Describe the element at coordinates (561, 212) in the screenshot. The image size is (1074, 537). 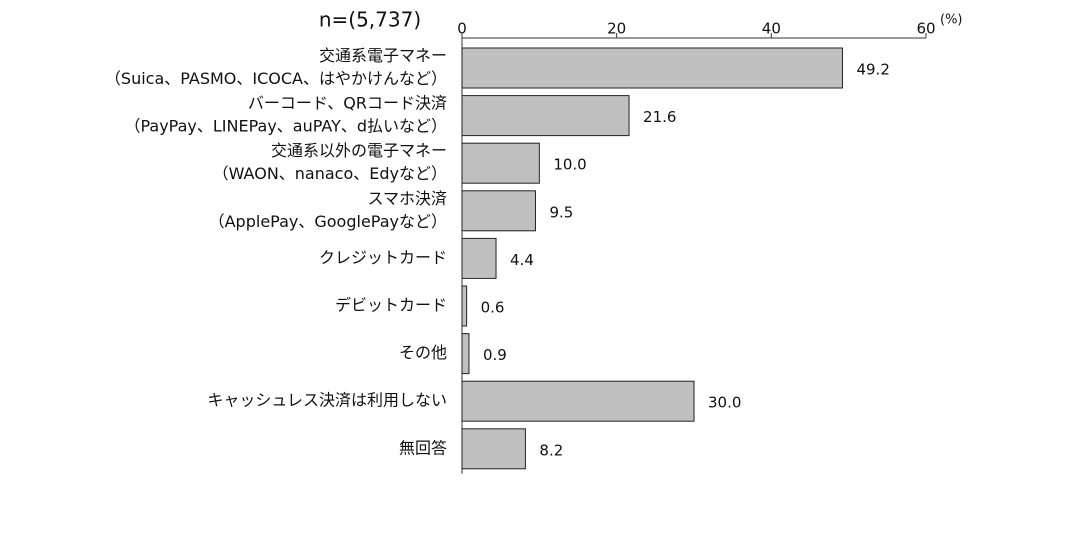
I see `value-label: 9.5` at that location.